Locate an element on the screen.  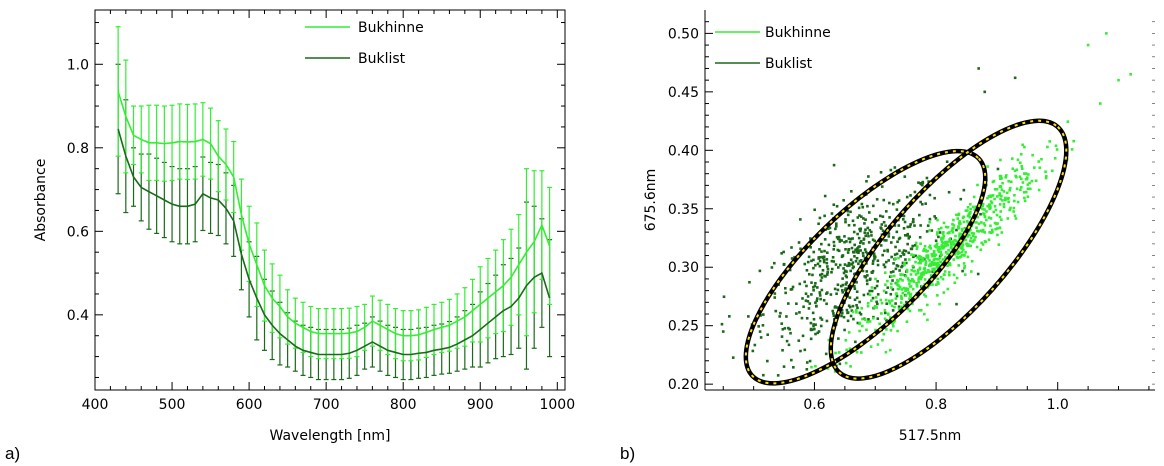
y-tick-label: 0.4 is located at coordinates (78, 316).